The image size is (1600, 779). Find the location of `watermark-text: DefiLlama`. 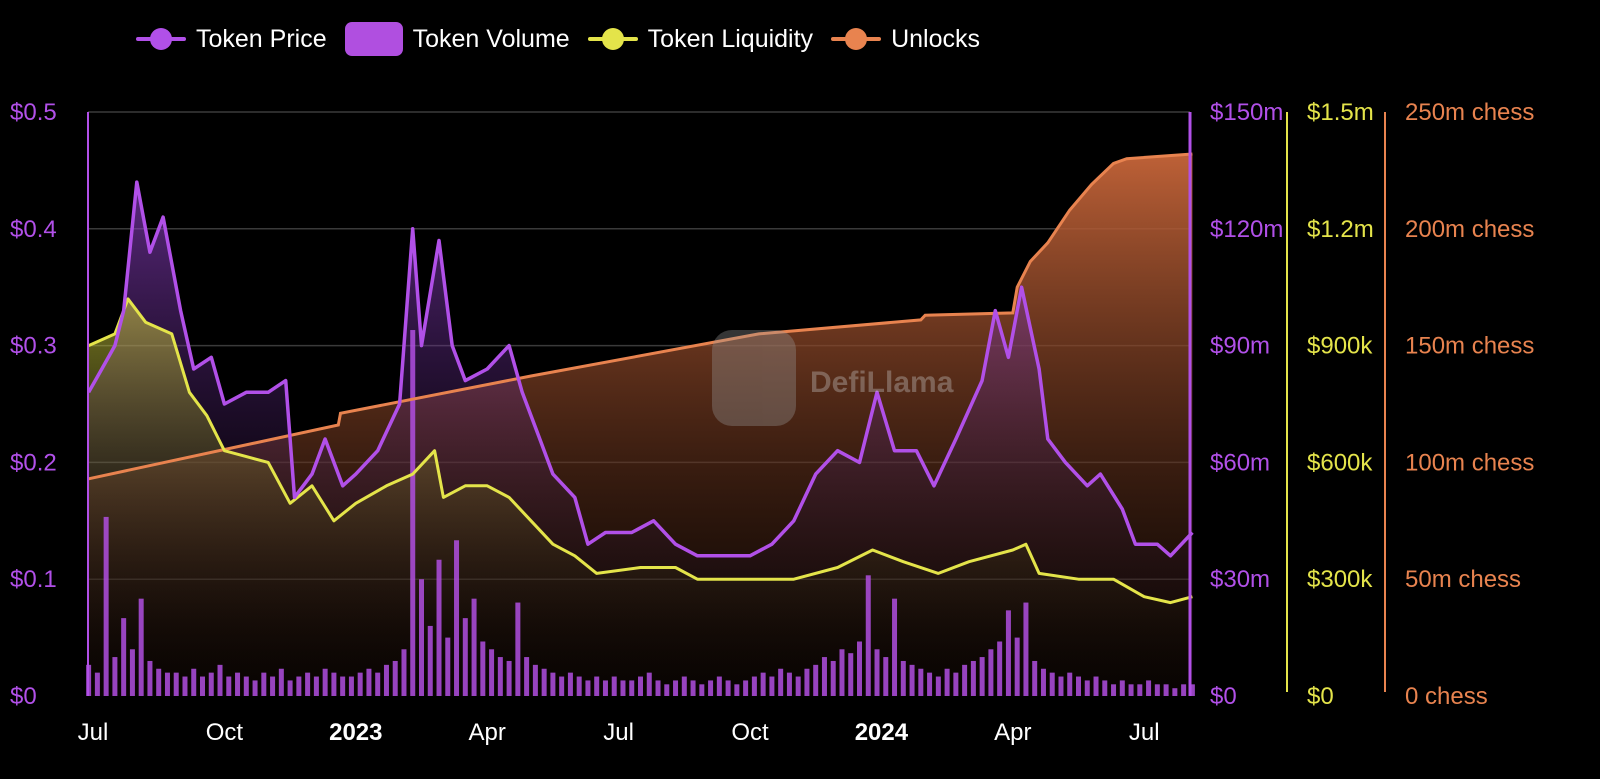

watermark-text: DefiLlama is located at coordinates (882, 382).